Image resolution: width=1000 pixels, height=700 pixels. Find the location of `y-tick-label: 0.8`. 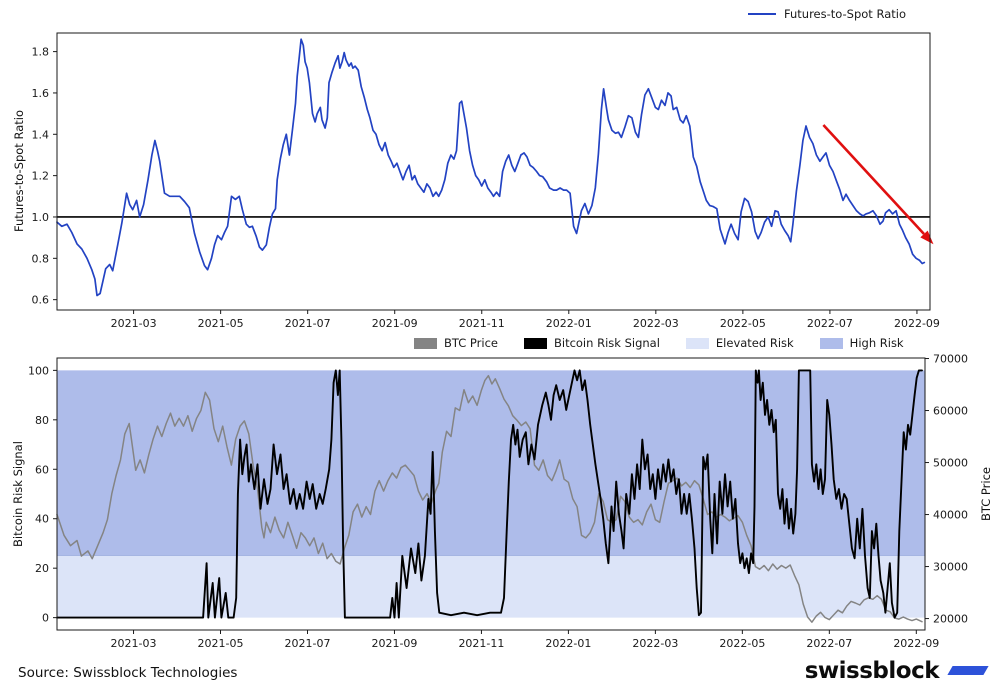

y-tick-label: 0.8 is located at coordinates (41, 258).